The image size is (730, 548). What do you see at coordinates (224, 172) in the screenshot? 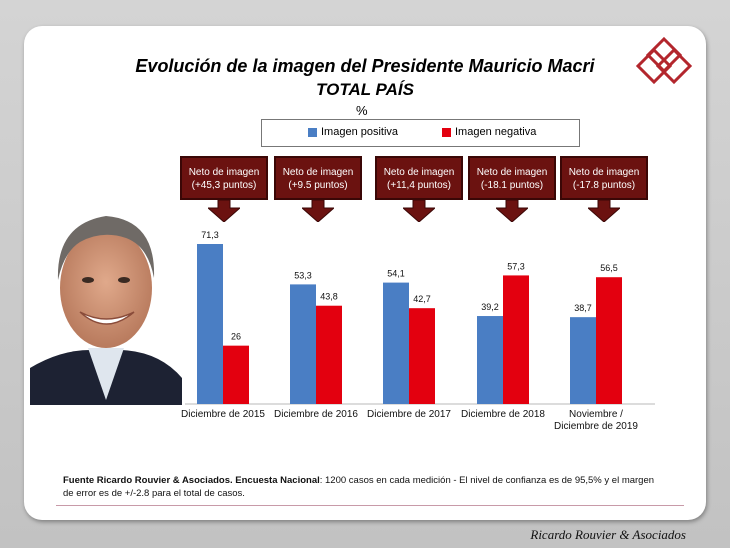
I see `callout-title-0: Neto de imagen` at bounding box center [224, 172].